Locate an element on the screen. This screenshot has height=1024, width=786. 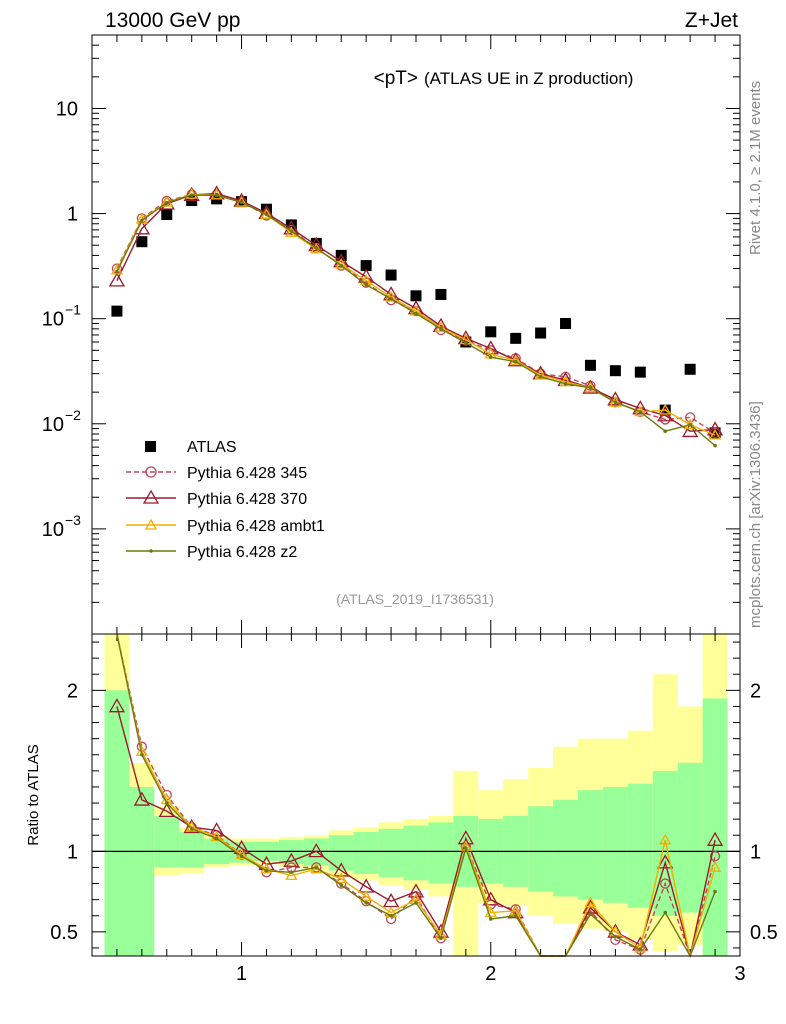
ratio-ytick-label-right: 1 is located at coordinates (755, 852).